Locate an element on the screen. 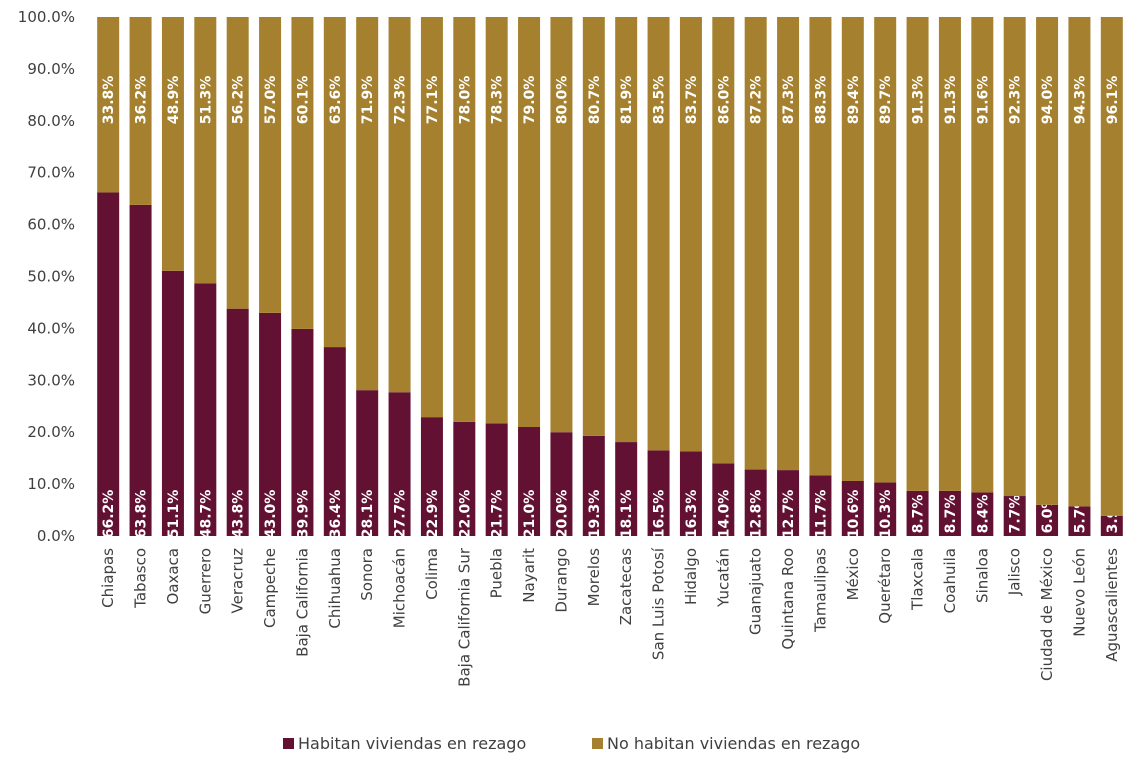 Image resolution: width=1129 pixels, height=761 pixels. data-label: 43.8% is located at coordinates (239, 514).